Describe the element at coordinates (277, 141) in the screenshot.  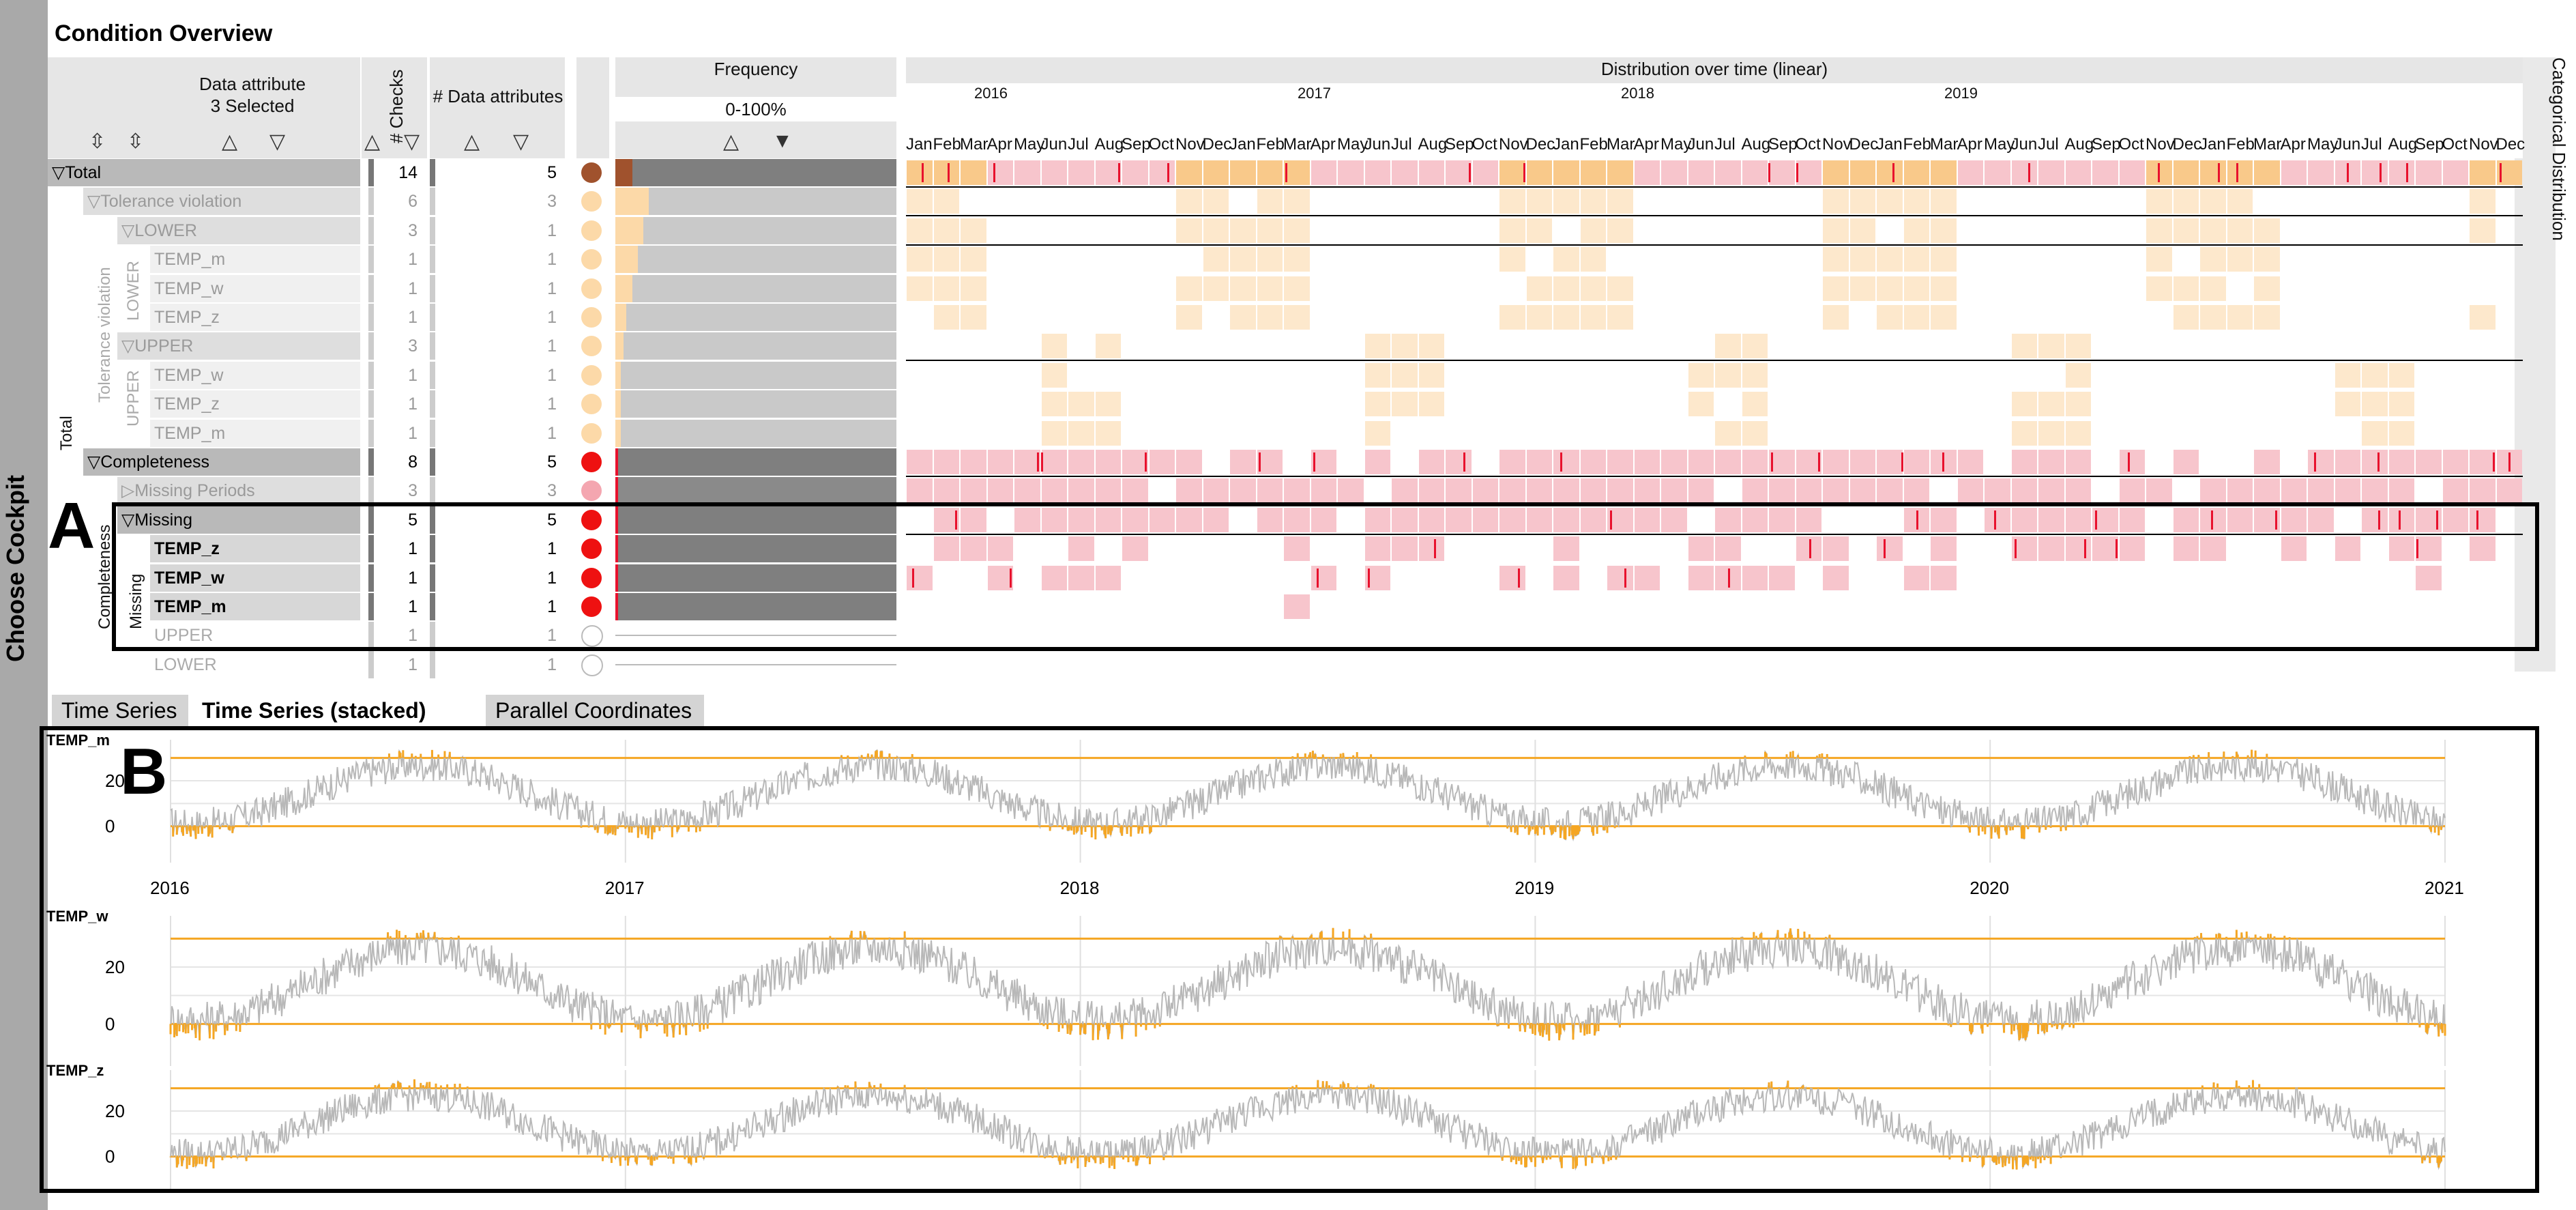
I see `sort-desc-button: ▽` at that location.